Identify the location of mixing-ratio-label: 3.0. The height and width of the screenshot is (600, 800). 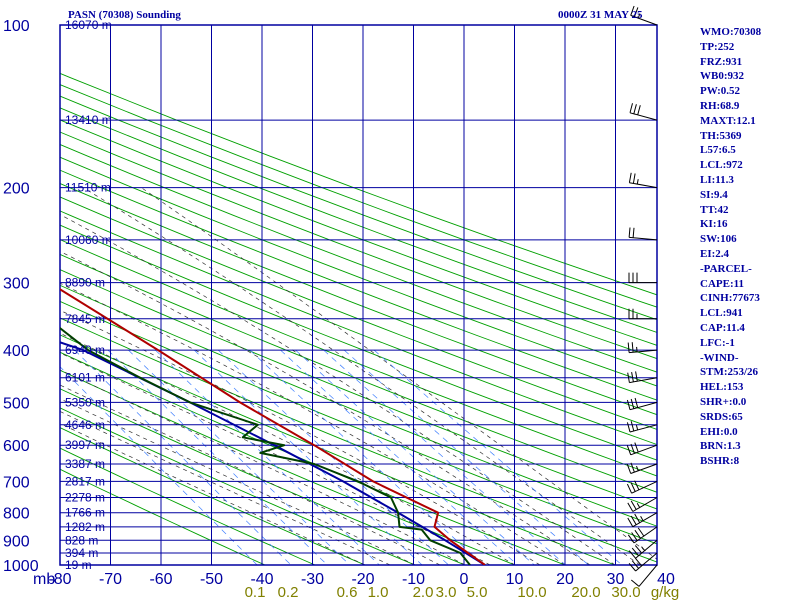
(446, 592).